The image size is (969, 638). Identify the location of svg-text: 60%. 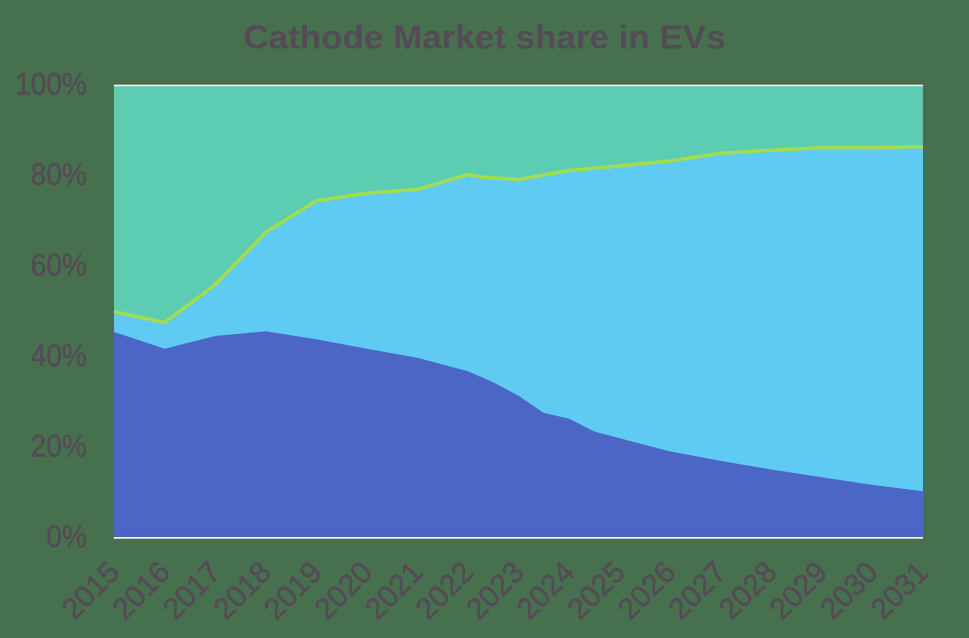
(59, 265).